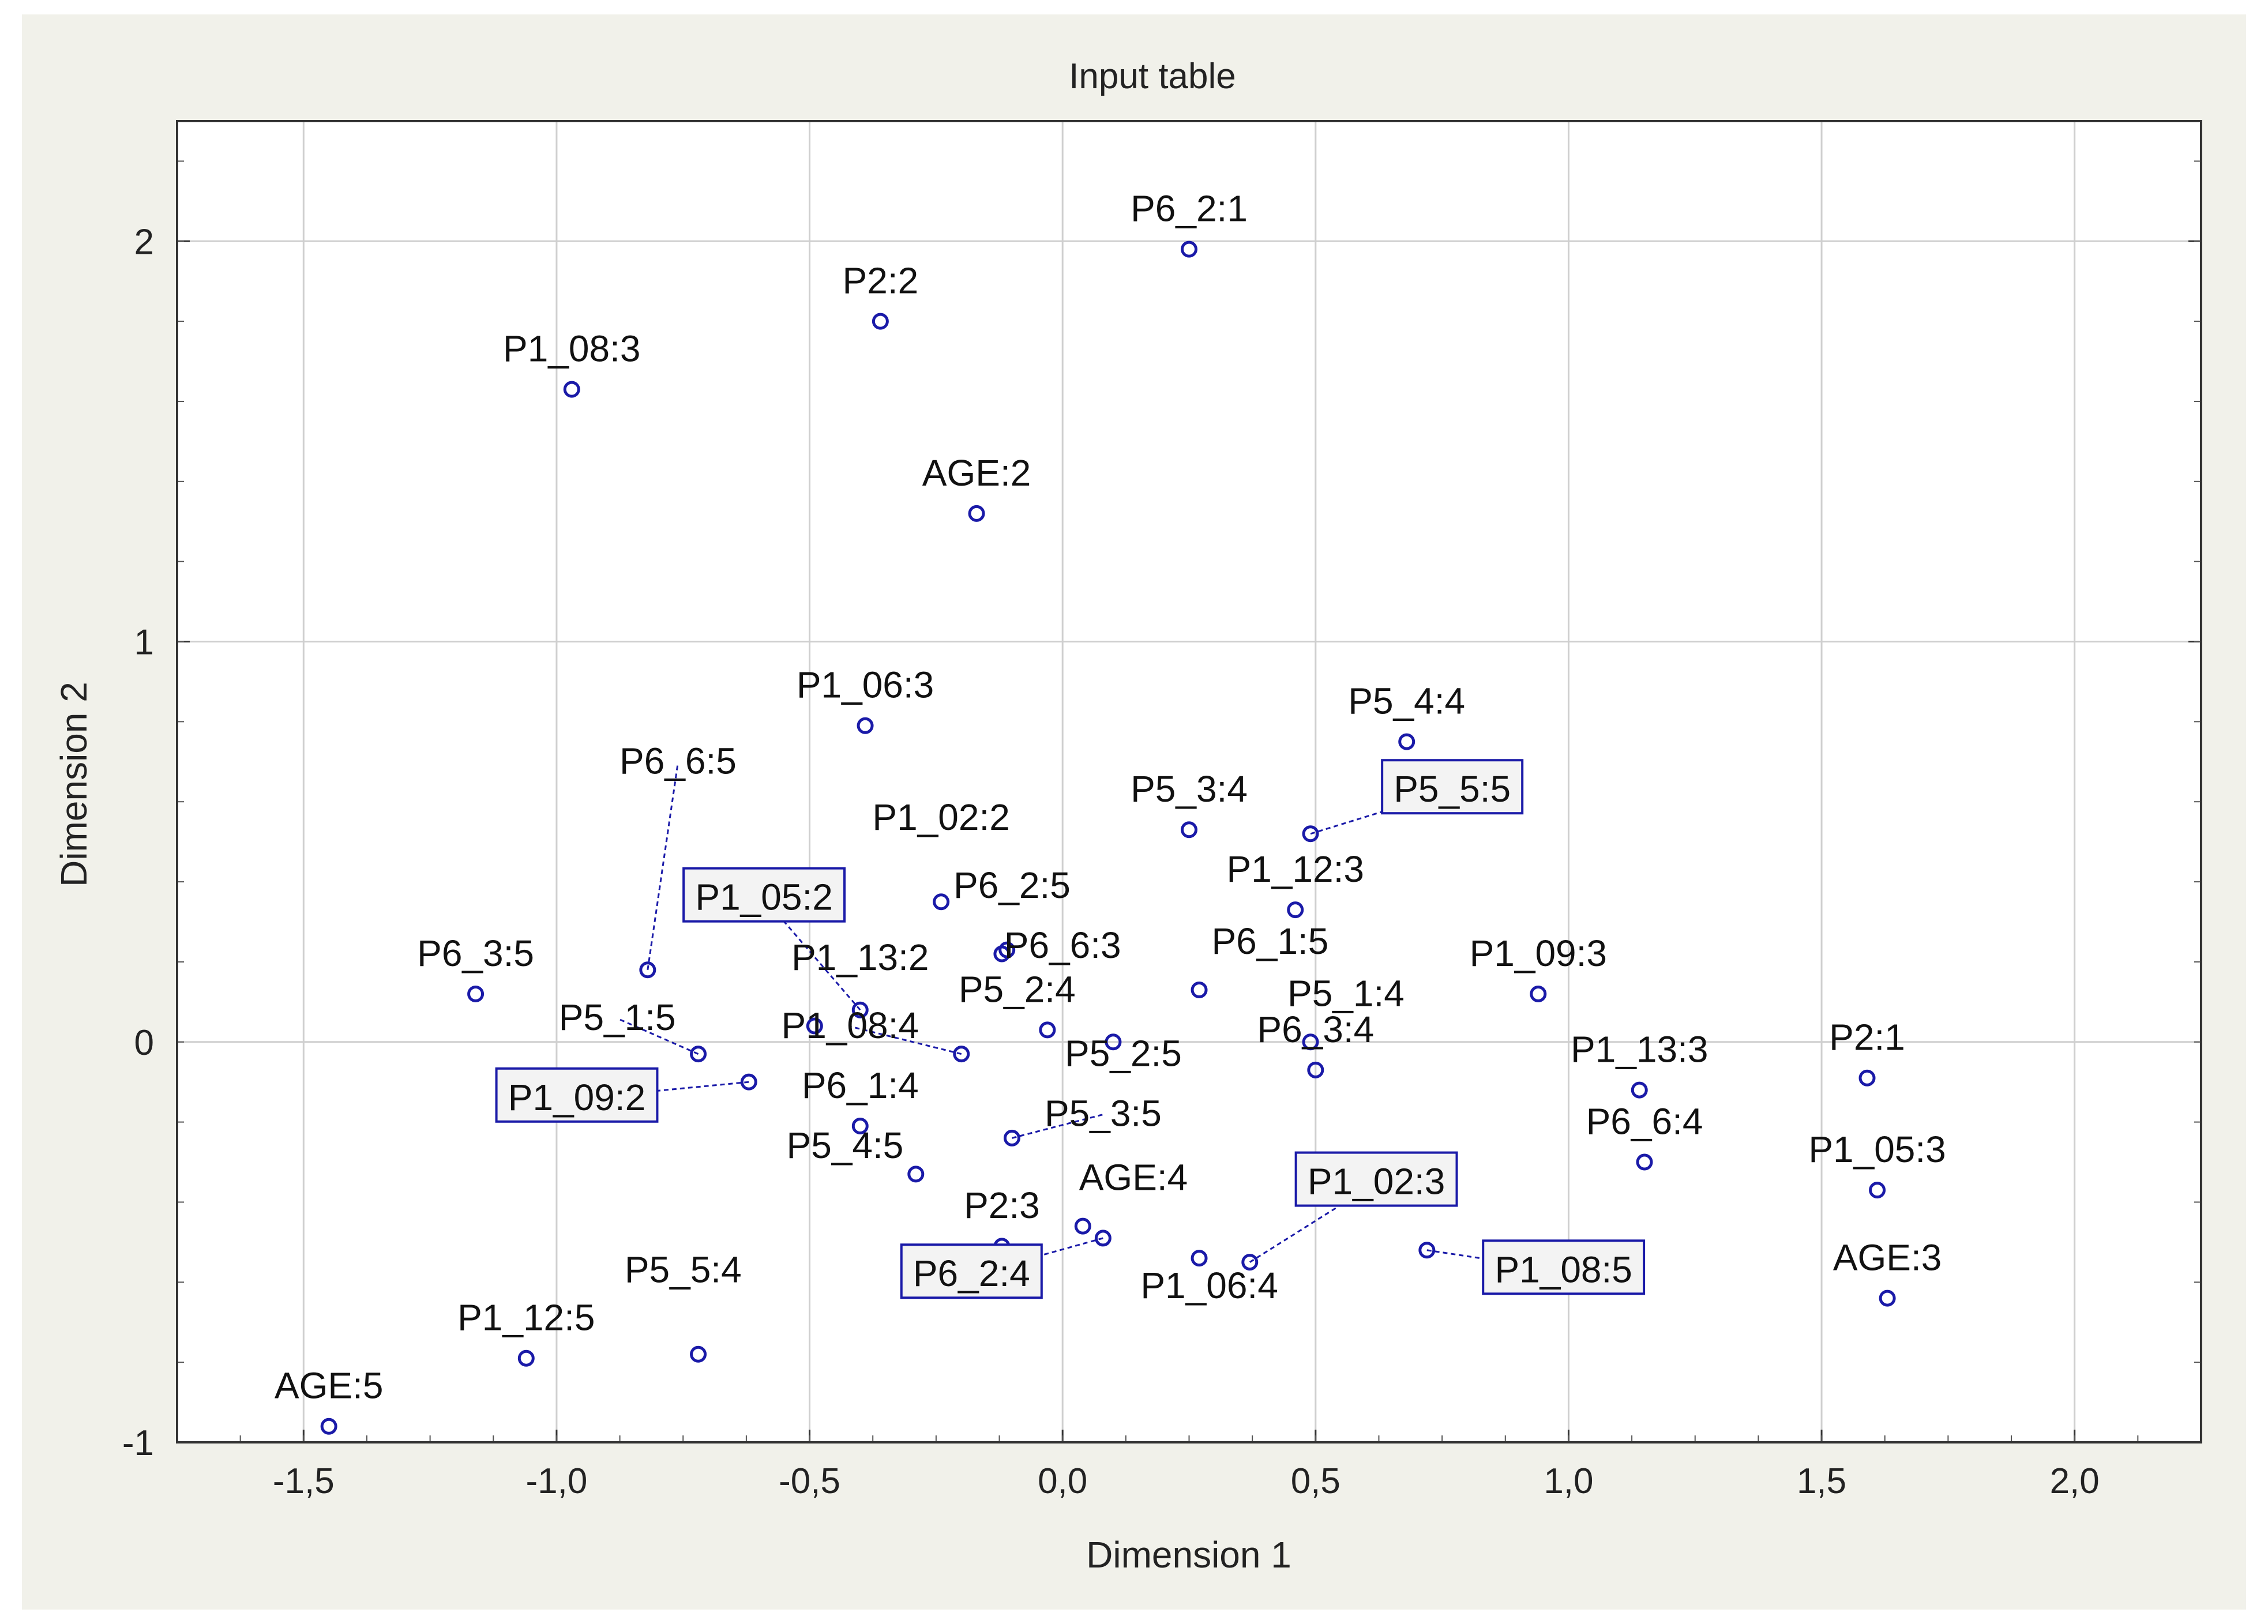 The width and height of the screenshot is (2268, 1624). Describe the element at coordinates (1188, 1555) in the screenshot. I see `x-axis-label: Dimension 1` at that location.